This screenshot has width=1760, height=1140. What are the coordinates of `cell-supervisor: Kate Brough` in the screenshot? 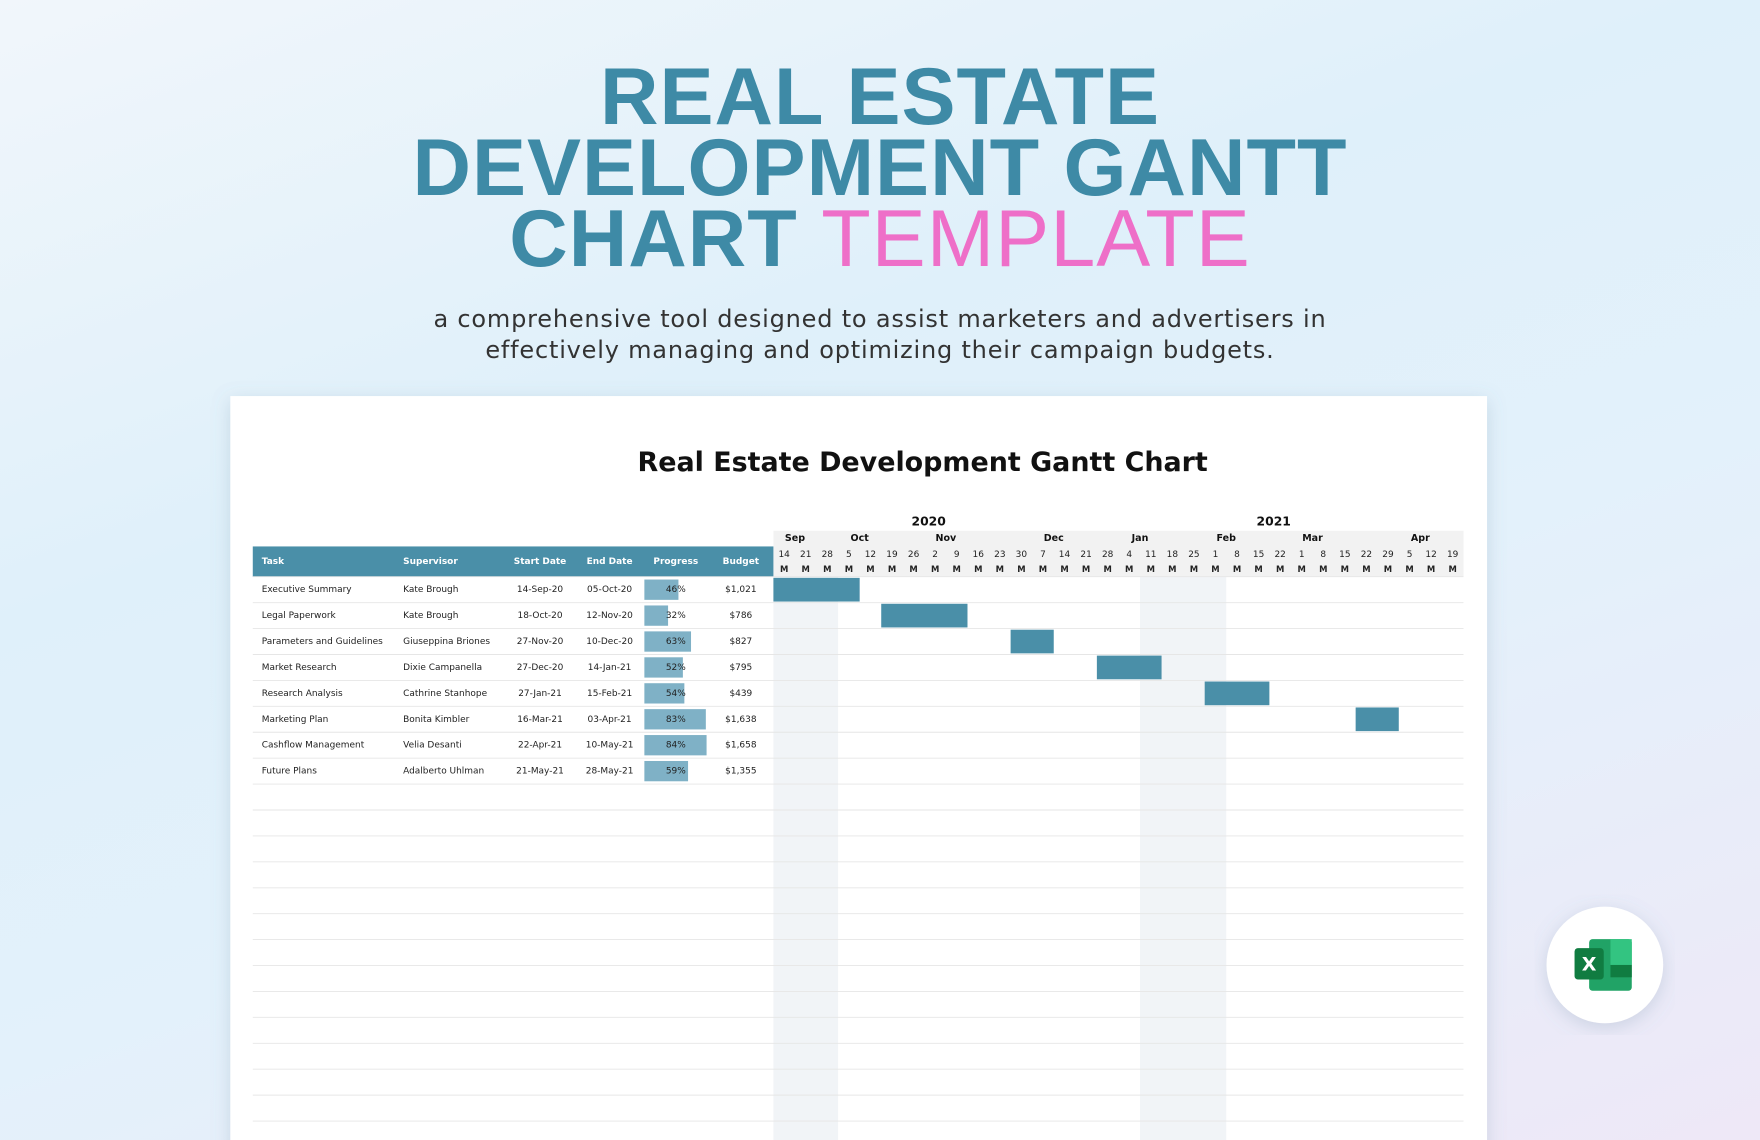 It's located at (430, 590).